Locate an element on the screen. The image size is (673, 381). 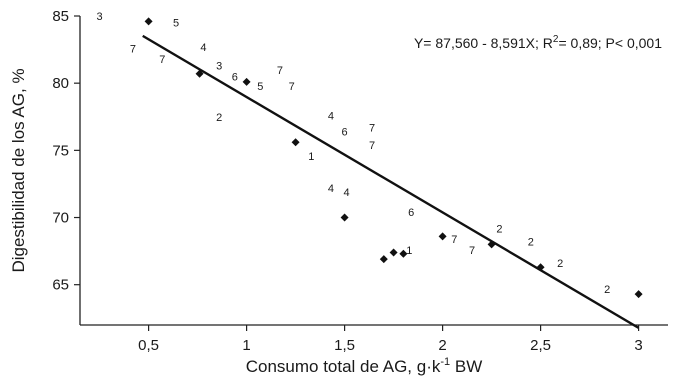
x-axis-title: Consumo total de AG, g·k-1 BW is located at coordinates (364, 366).